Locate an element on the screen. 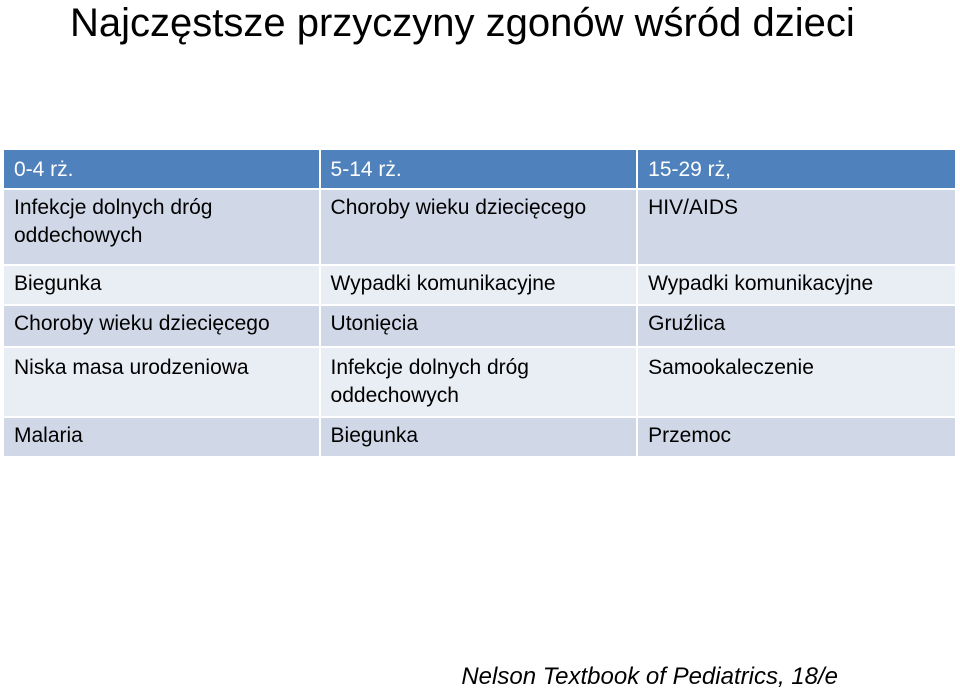 The image size is (960, 694). table-cell: Gruźlica is located at coordinates (796, 327).